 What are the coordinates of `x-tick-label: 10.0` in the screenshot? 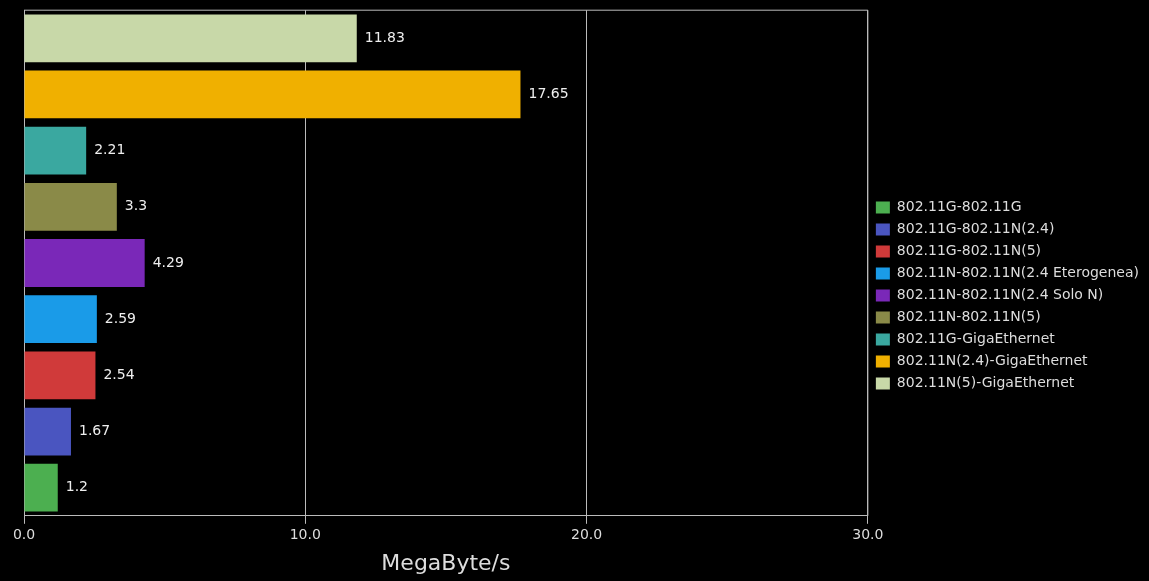 It's located at (305, 533).